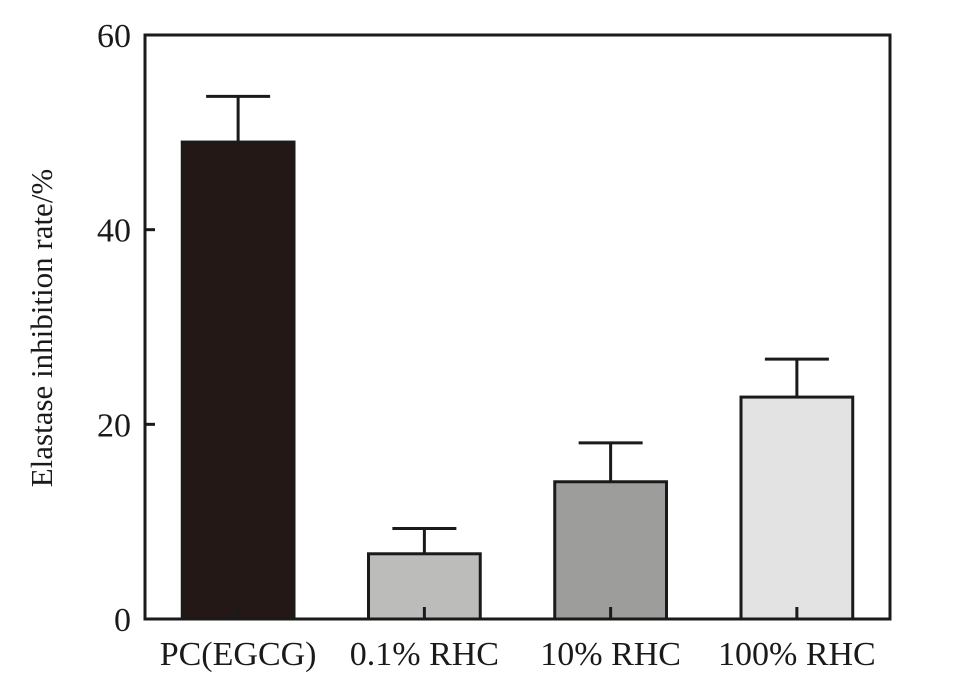 The width and height of the screenshot is (978, 695). What do you see at coordinates (518, 640) in the screenshot?
I see `x-axis: PC(EGCG) 0.1% RHC 10% RHC 100% RHC` at bounding box center [518, 640].